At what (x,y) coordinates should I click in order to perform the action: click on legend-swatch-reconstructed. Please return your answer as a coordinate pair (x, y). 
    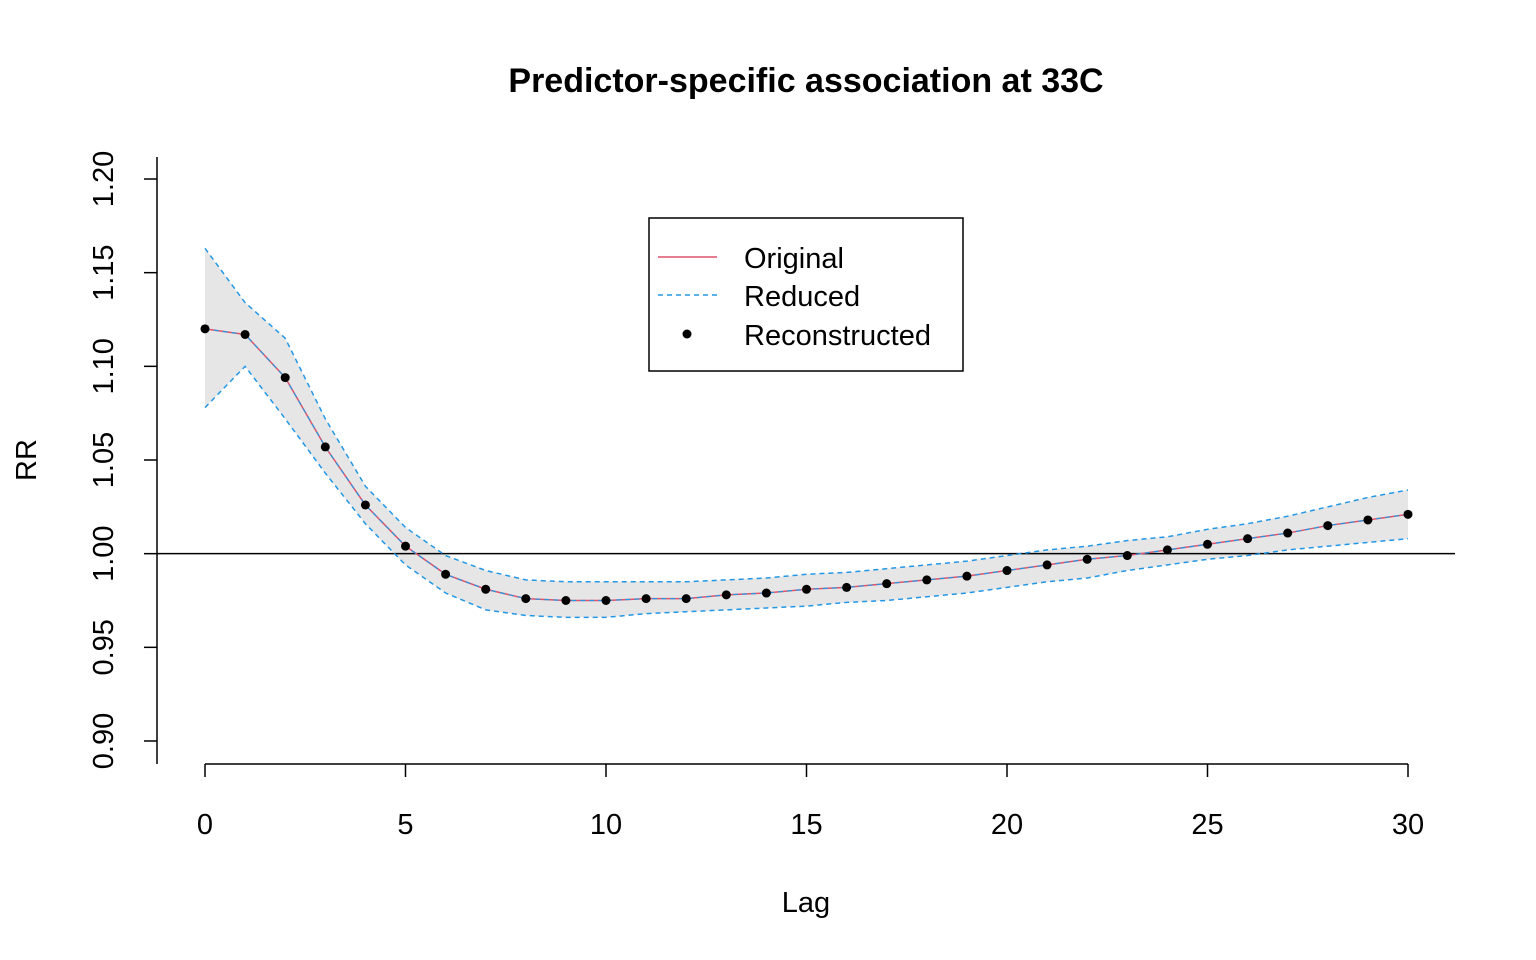
    Looking at the image, I should click on (687, 334).